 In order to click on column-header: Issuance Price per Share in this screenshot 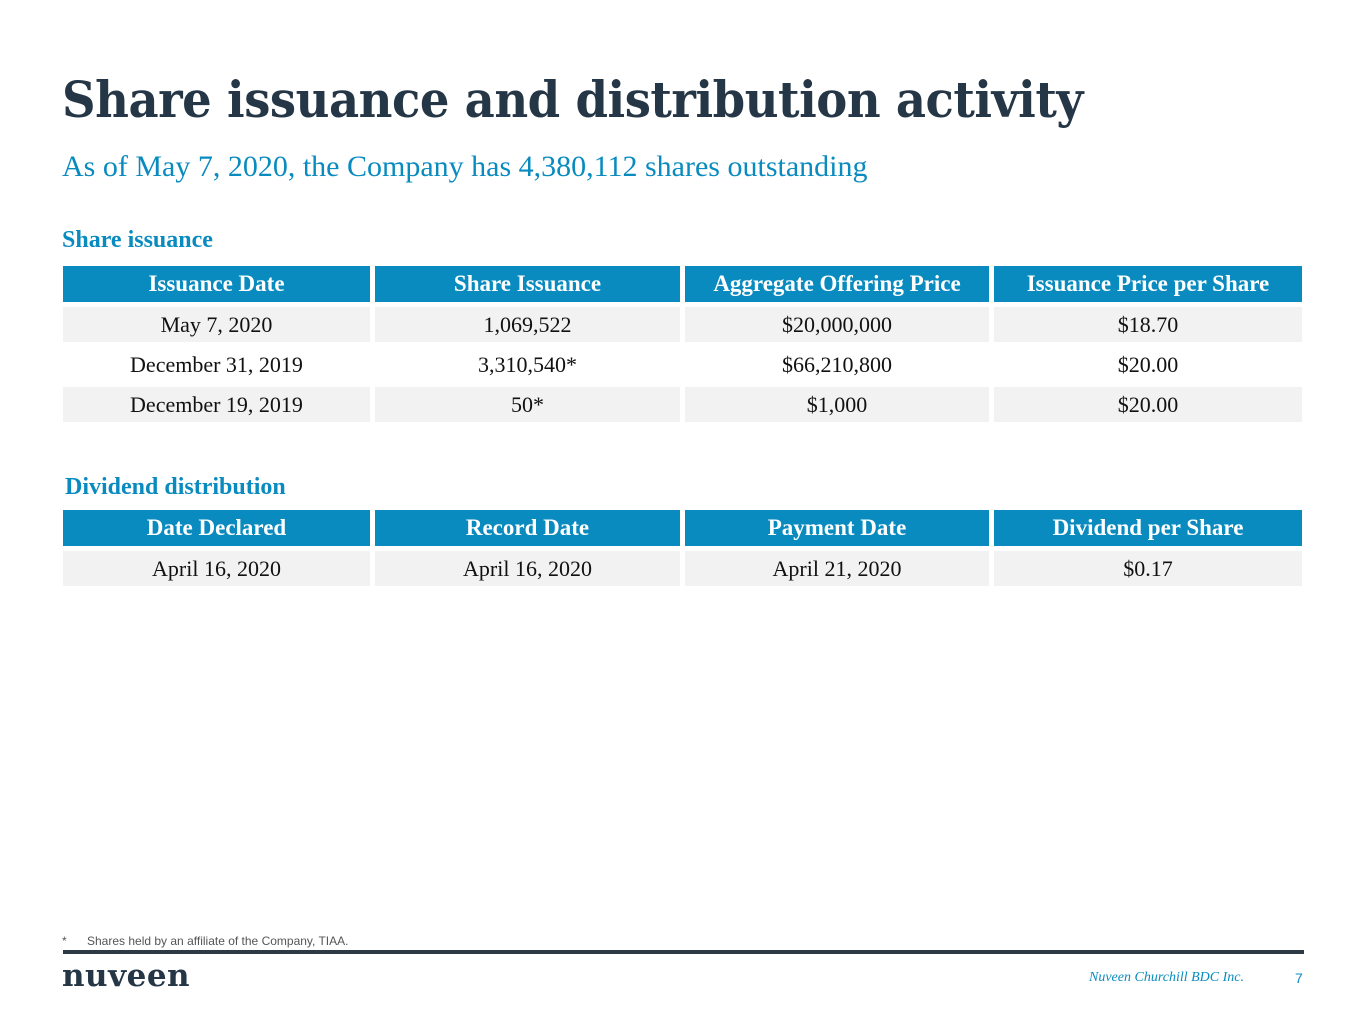, I will do `click(1148, 284)`.